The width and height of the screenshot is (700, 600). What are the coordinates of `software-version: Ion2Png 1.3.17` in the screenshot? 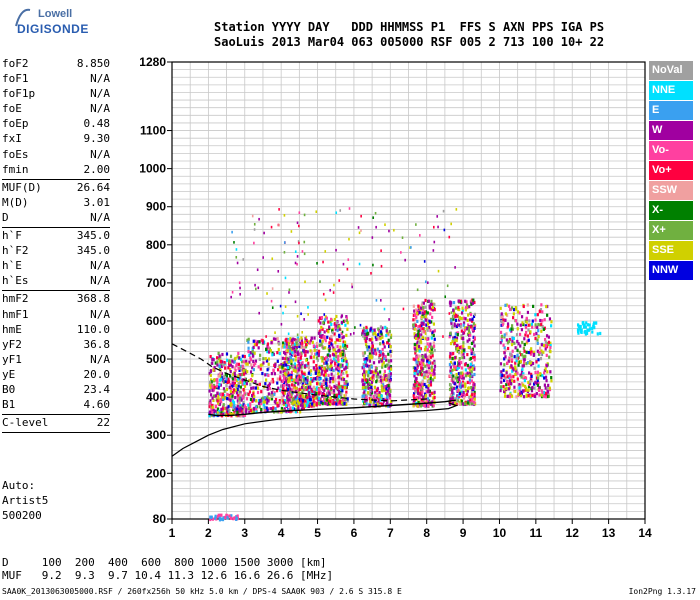 It's located at (662, 591).